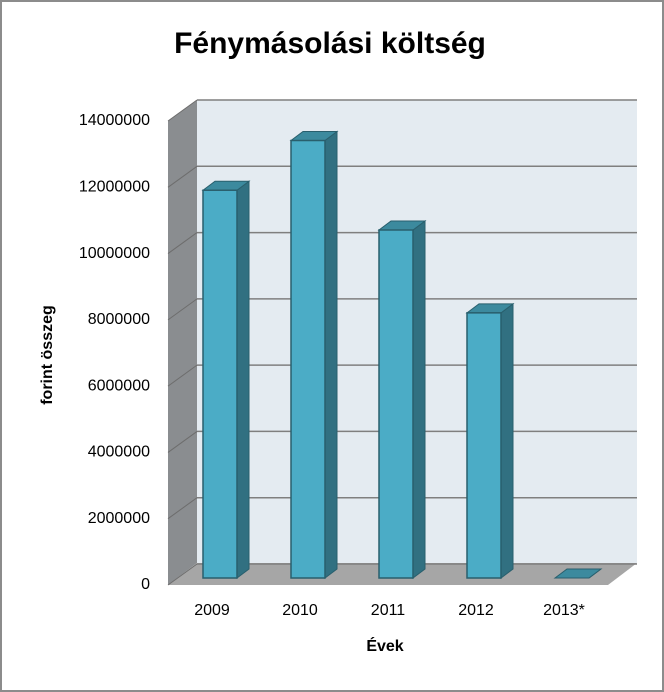  What do you see at coordinates (114, 253) in the screenshot?
I see `y-tick-label: 10000000` at bounding box center [114, 253].